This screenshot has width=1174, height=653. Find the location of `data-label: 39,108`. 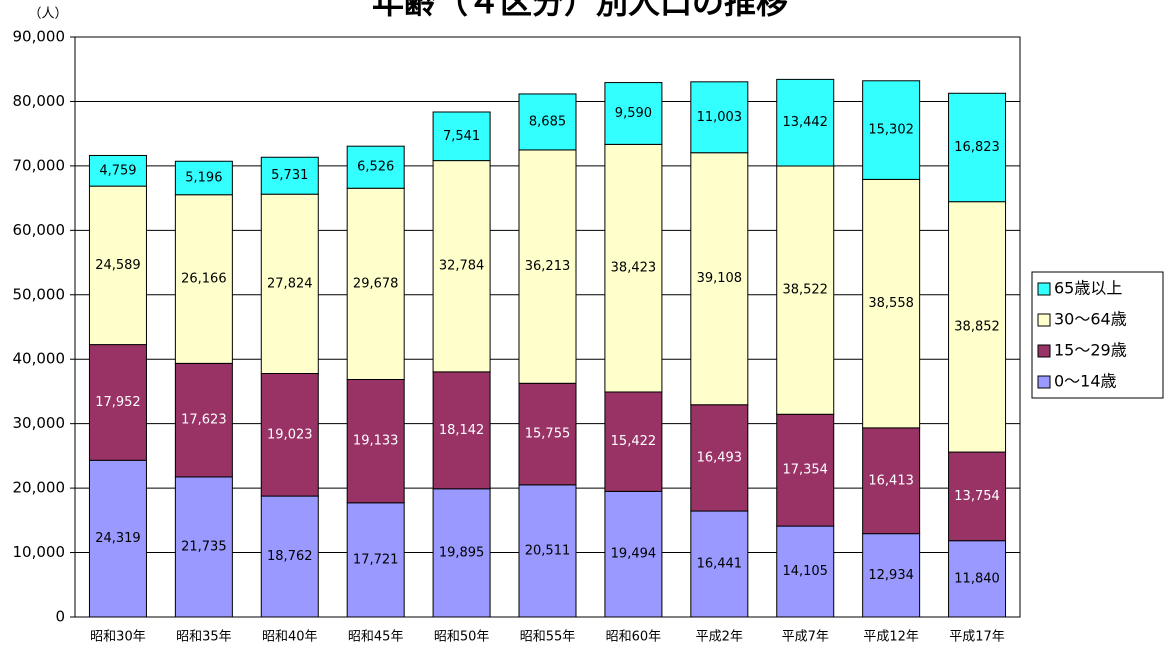

data-label: 39,108 is located at coordinates (720, 278).